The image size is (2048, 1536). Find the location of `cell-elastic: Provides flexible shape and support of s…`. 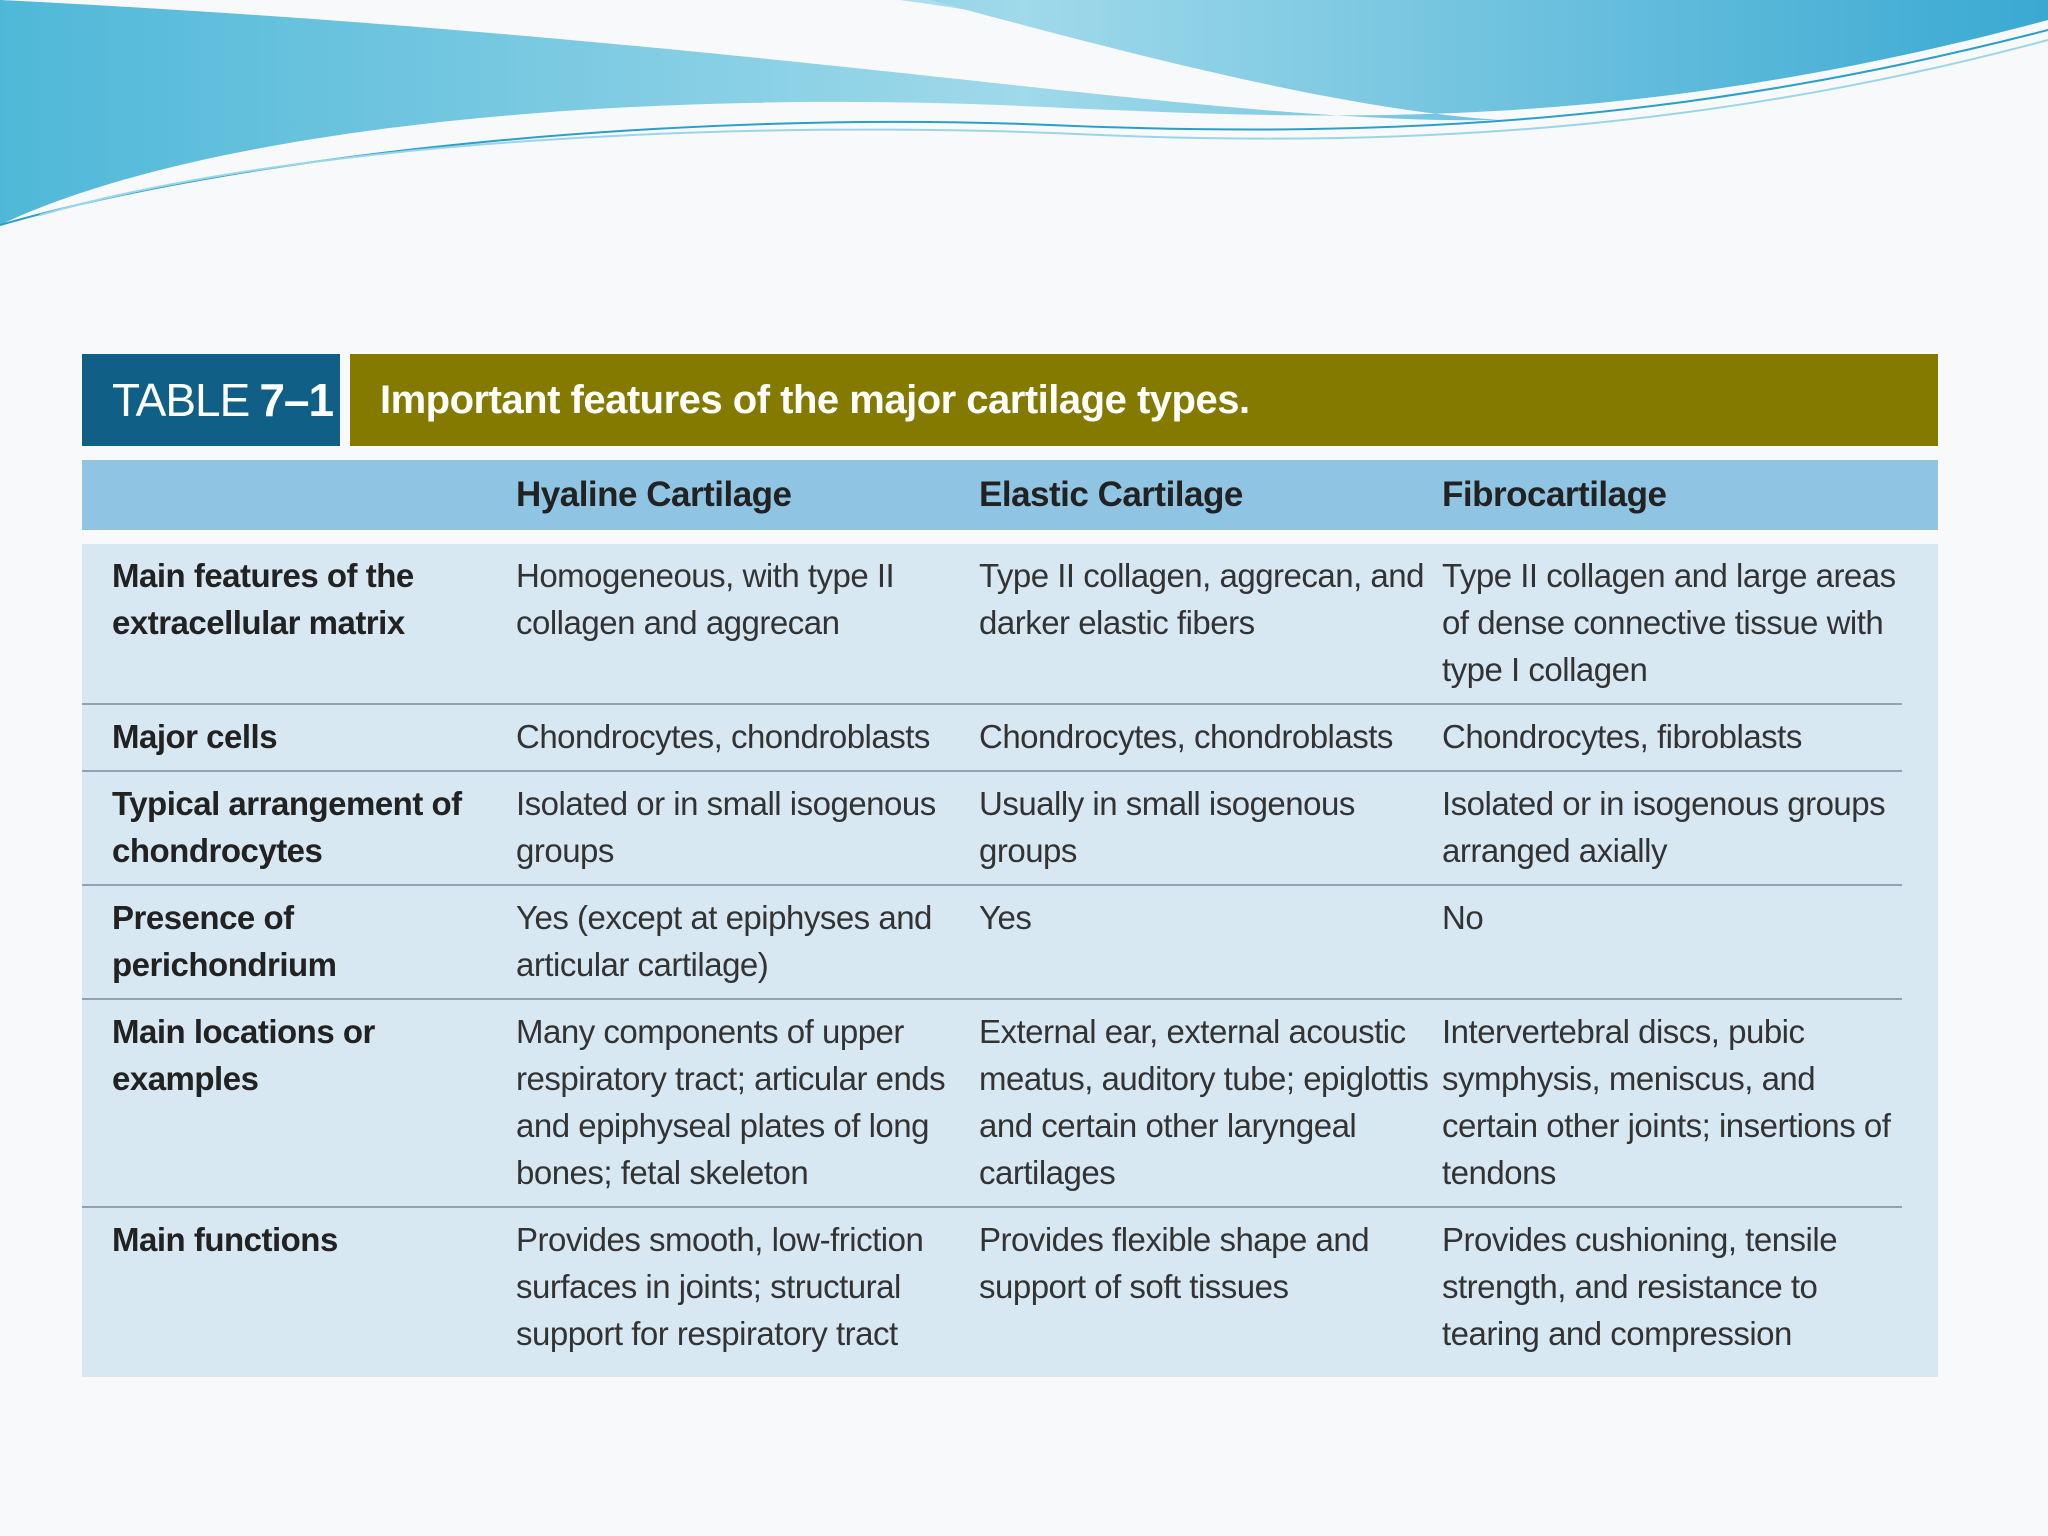

cell-elastic: Provides flexible shape and support of s… is located at coordinates (1174, 1263).